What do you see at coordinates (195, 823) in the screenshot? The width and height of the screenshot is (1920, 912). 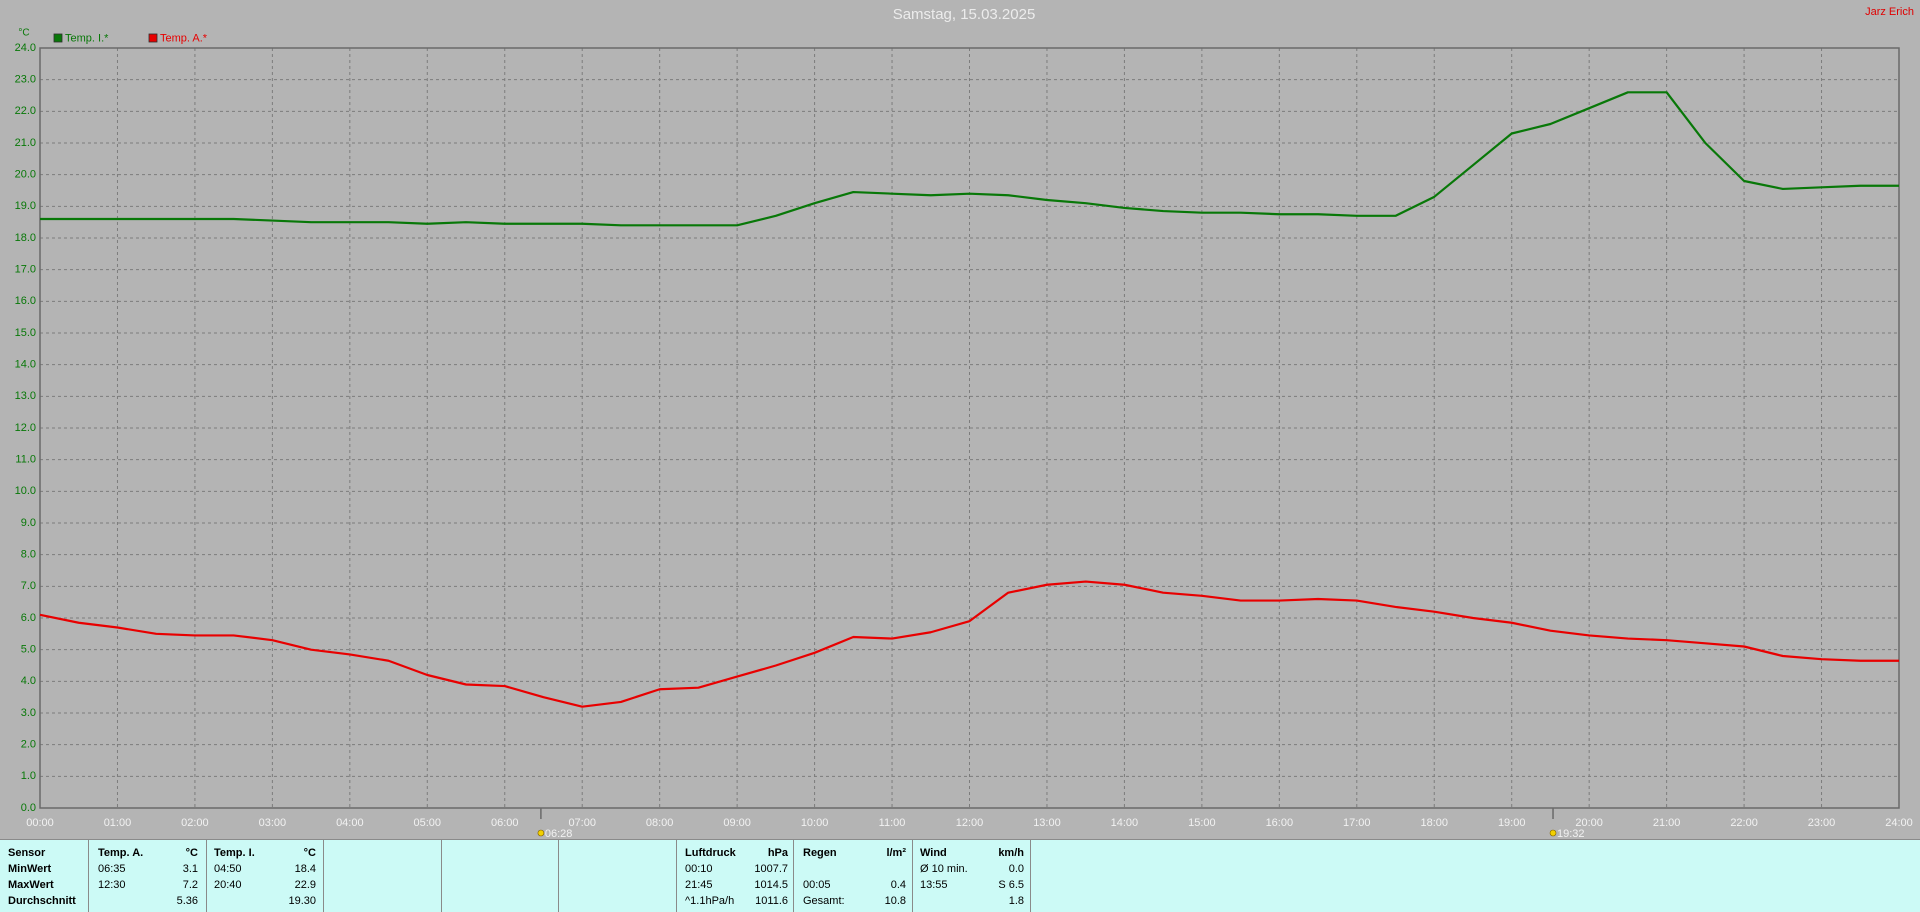 I see `x-tick-label: 02:00` at bounding box center [195, 823].